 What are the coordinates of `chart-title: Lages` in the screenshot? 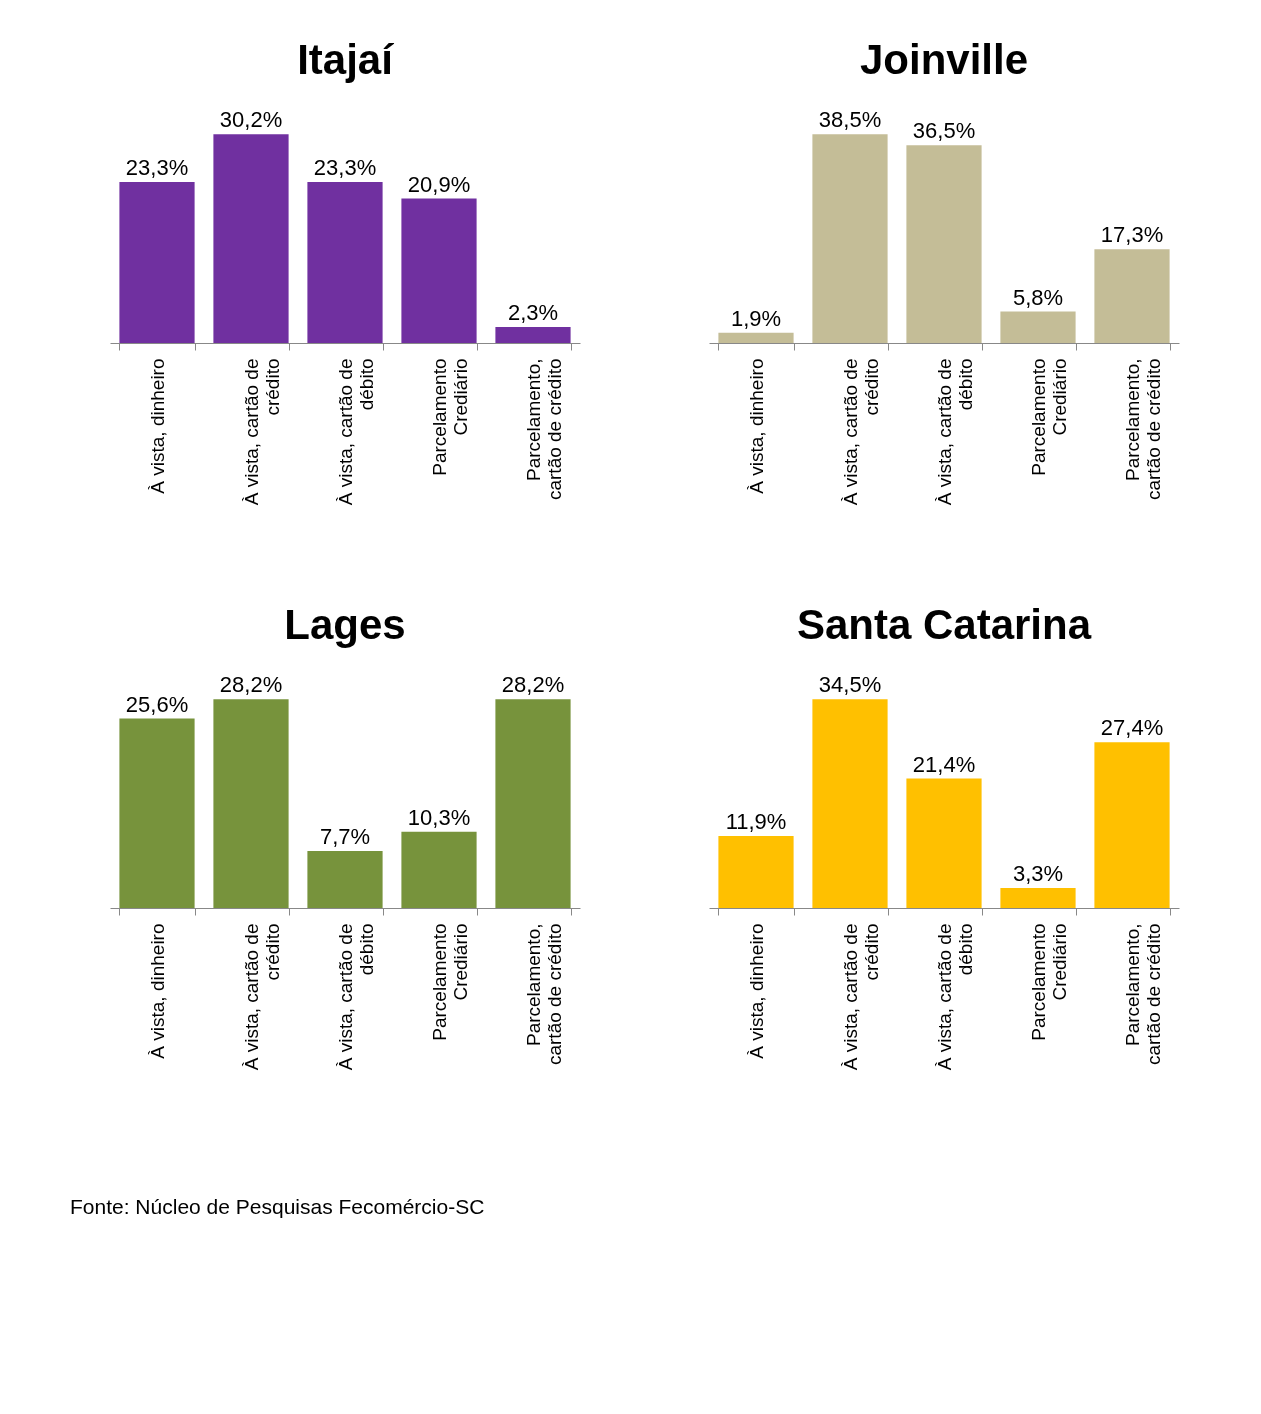 It's located at (345, 624).